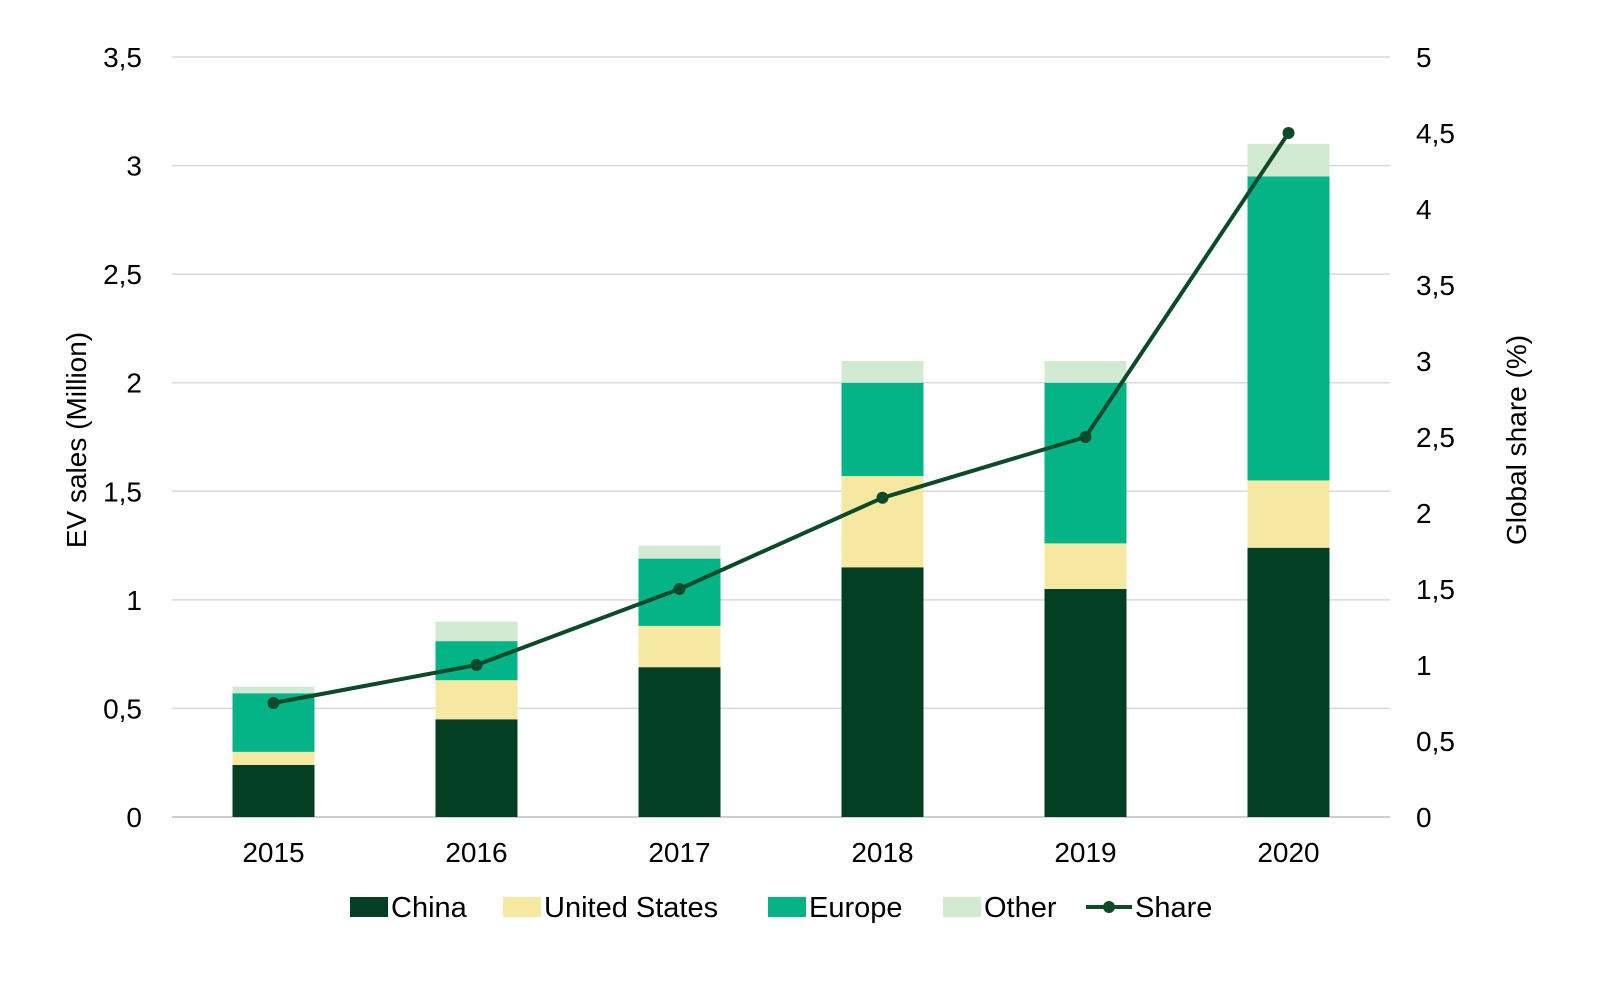 The image size is (1600, 987). What do you see at coordinates (1085, 852) in the screenshot?
I see `x-tick-label: 2019` at bounding box center [1085, 852].